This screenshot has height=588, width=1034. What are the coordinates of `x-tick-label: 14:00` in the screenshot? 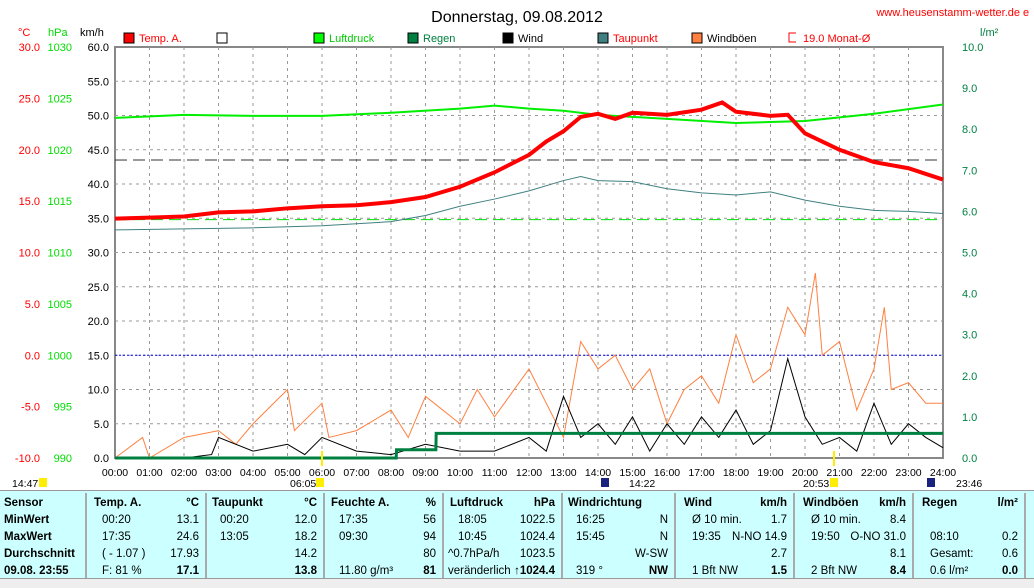 It's located at (598, 473).